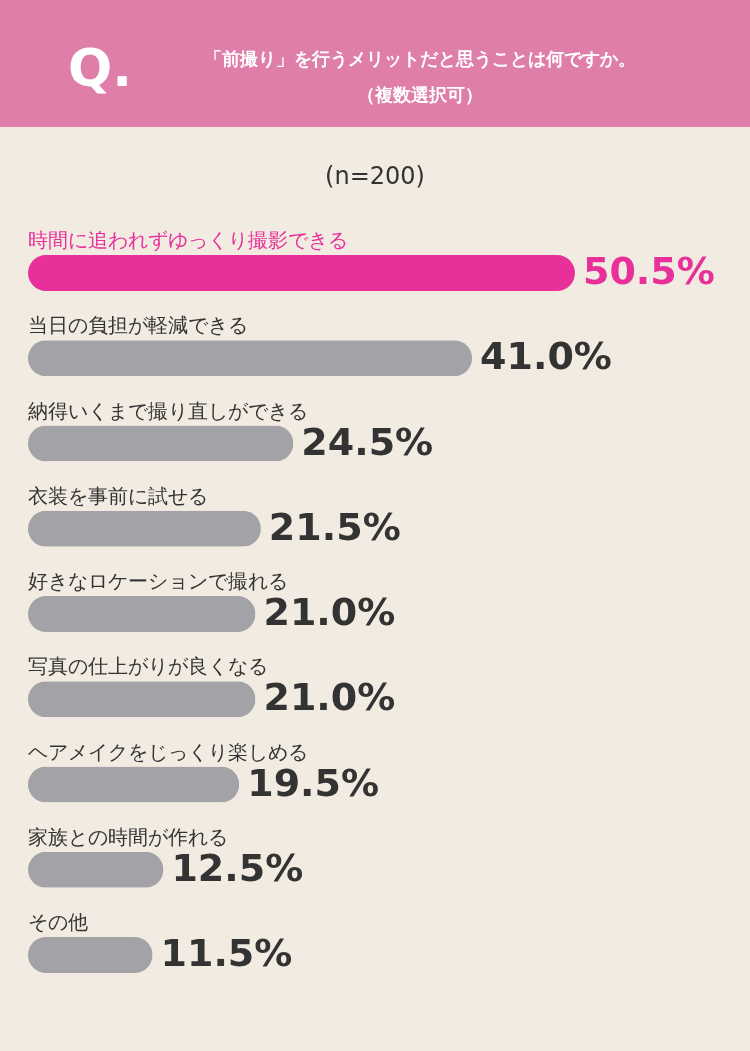  I want to click on y-tick-label: 衣装を事前に試せる, so click(118, 495).